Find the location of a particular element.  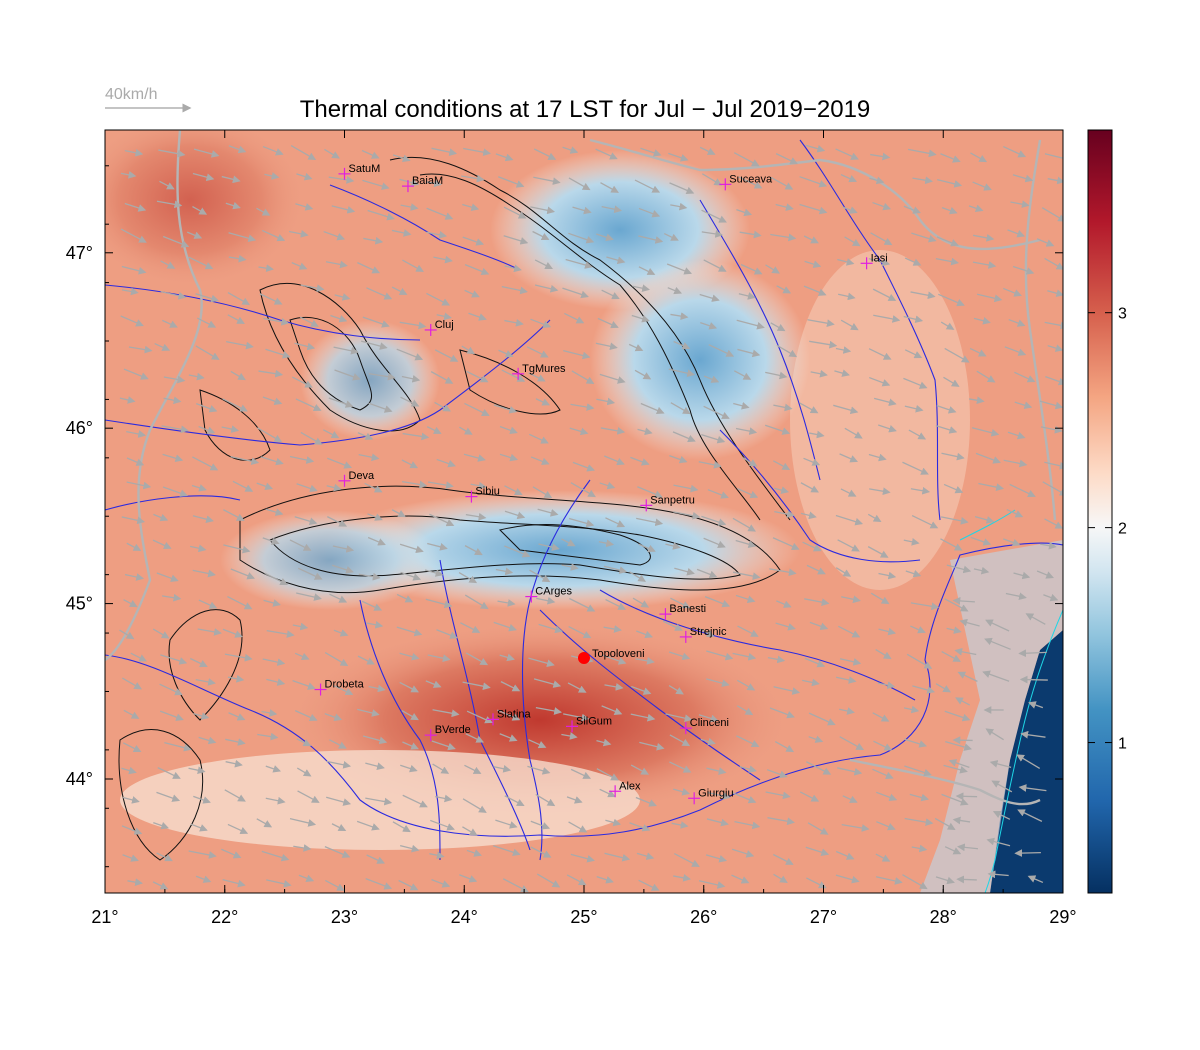

city-giurgiu: Giurgiu is located at coordinates (711, 796).